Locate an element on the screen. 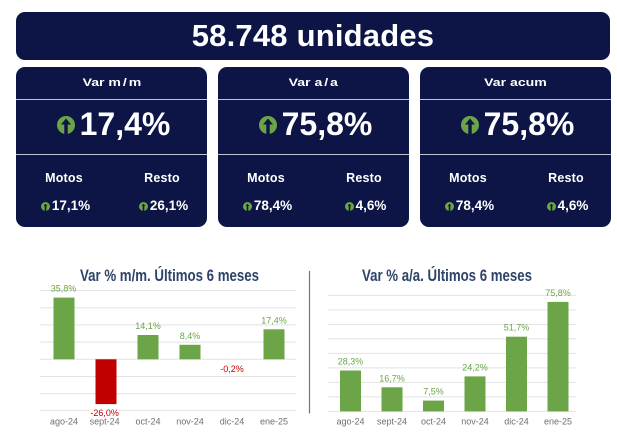 The width and height of the screenshot is (617, 433). svg-text: 16,7% is located at coordinates (392, 378).